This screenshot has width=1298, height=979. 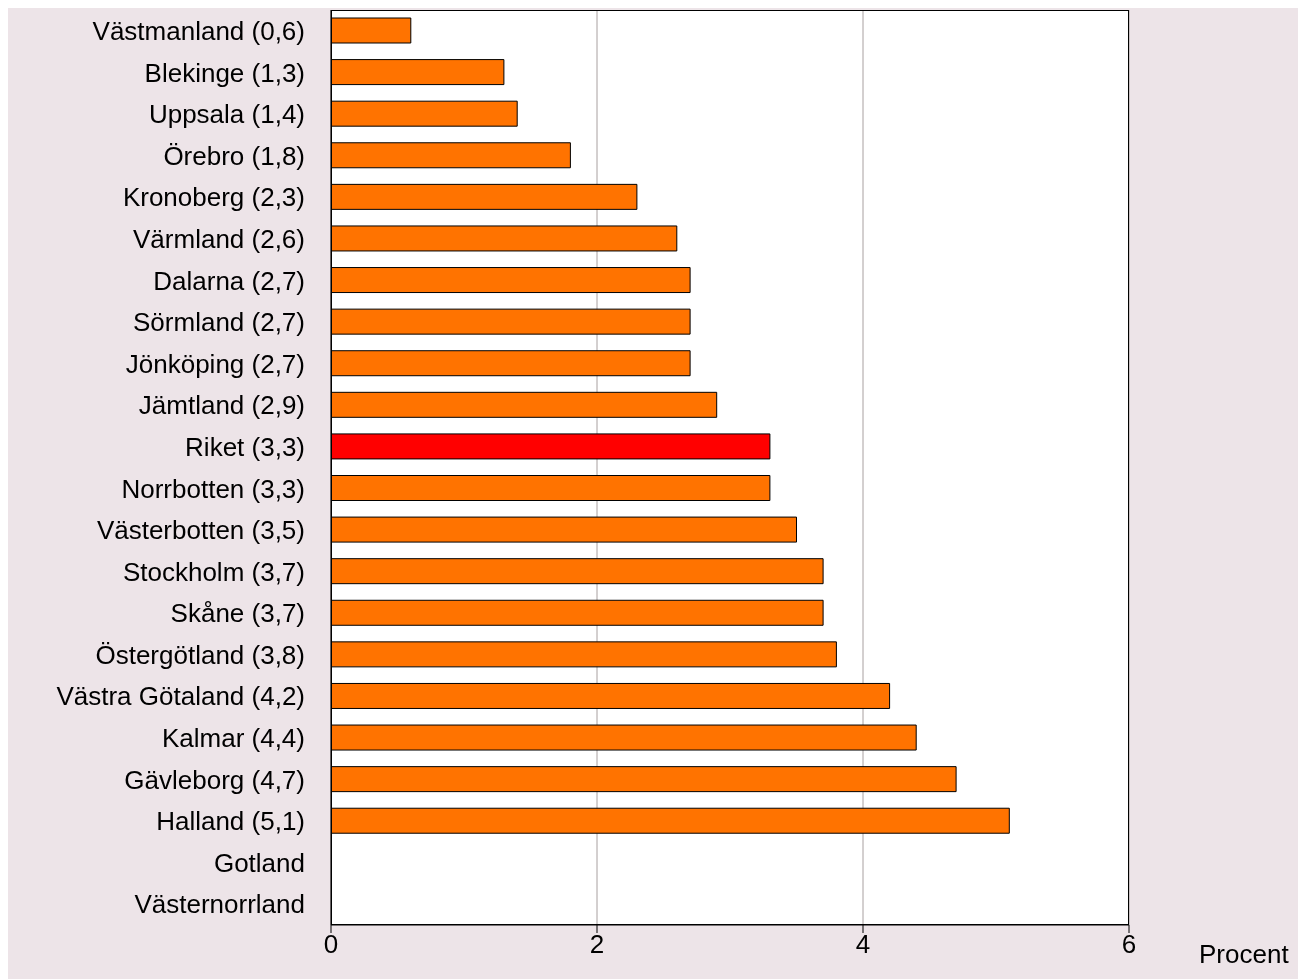 What do you see at coordinates (229, 280) in the screenshot?
I see `y-tick-label: Dalarna (2,7)` at bounding box center [229, 280].